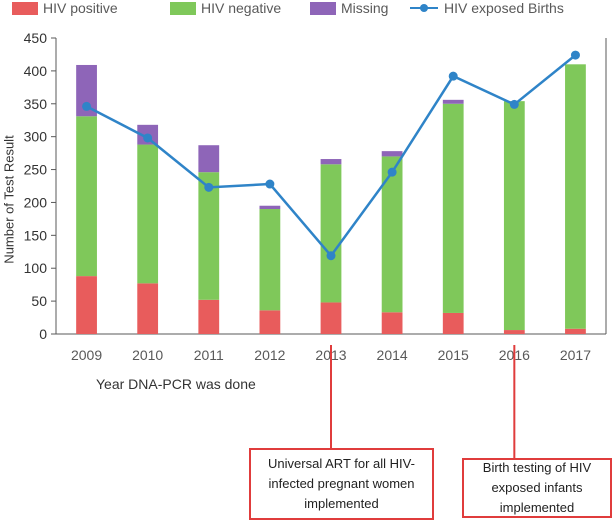 This screenshot has width=613, height=523. Describe the element at coordinates (323, 8) in the screenshot. I see `legend-swatch-missing` at that location.